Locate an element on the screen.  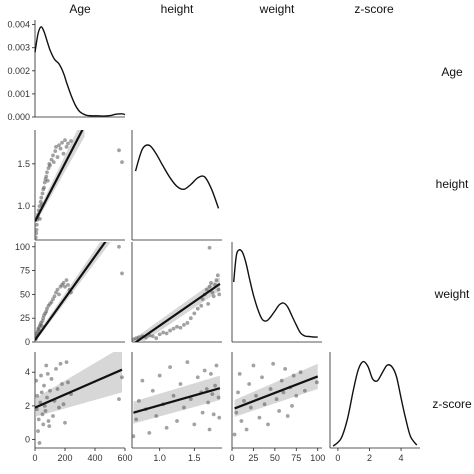
y-tick-label: 50 is located at coordinates (25, 294).